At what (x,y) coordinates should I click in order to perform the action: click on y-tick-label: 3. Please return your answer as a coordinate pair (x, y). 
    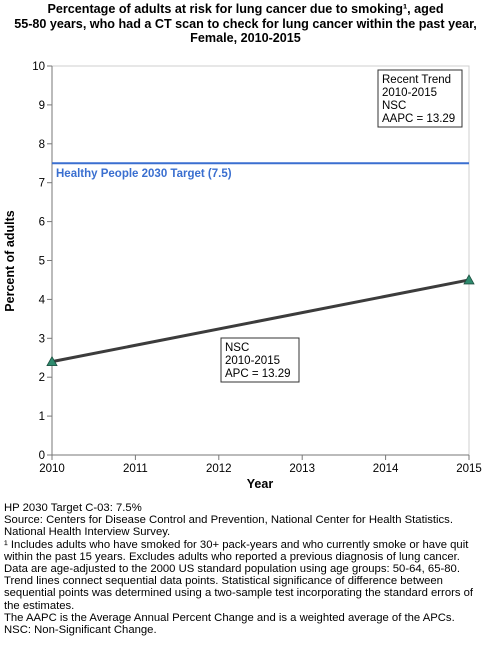
    Looking at the image, I should click on (42, 339).